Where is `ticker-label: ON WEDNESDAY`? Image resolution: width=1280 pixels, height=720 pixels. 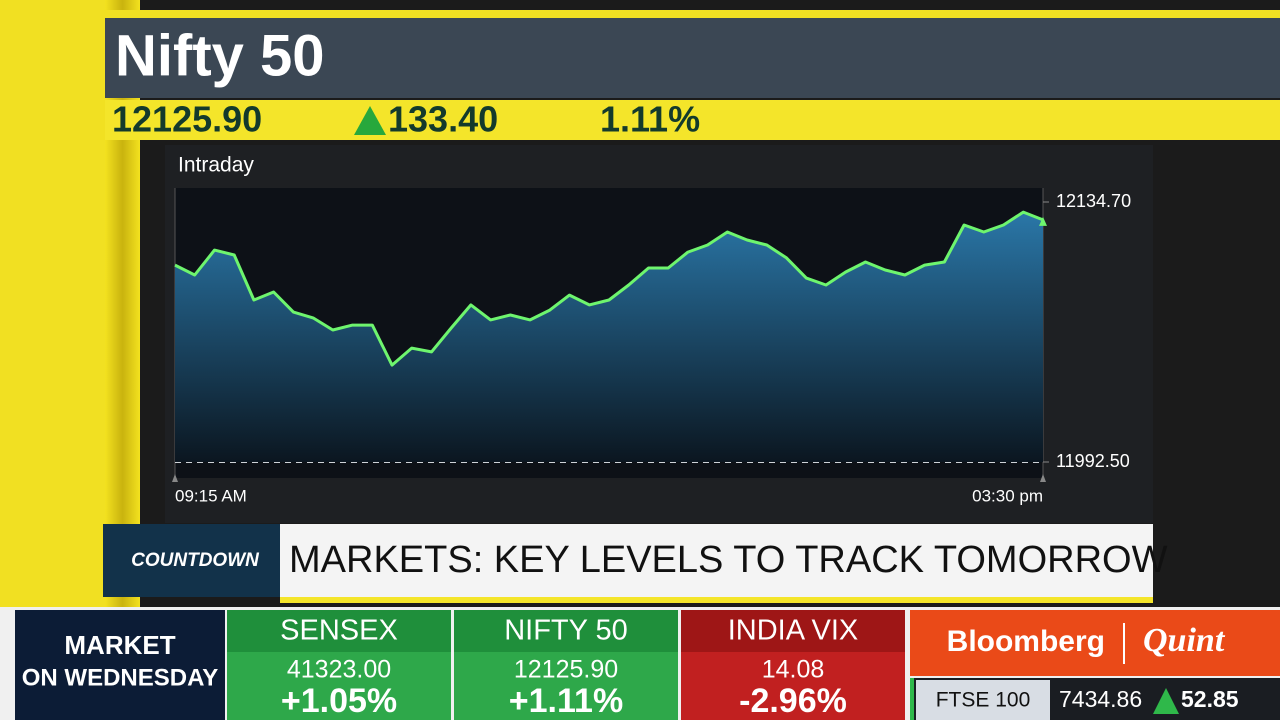
ticker-label: ON WEDNESDAY is located at coordinates (120, 677).